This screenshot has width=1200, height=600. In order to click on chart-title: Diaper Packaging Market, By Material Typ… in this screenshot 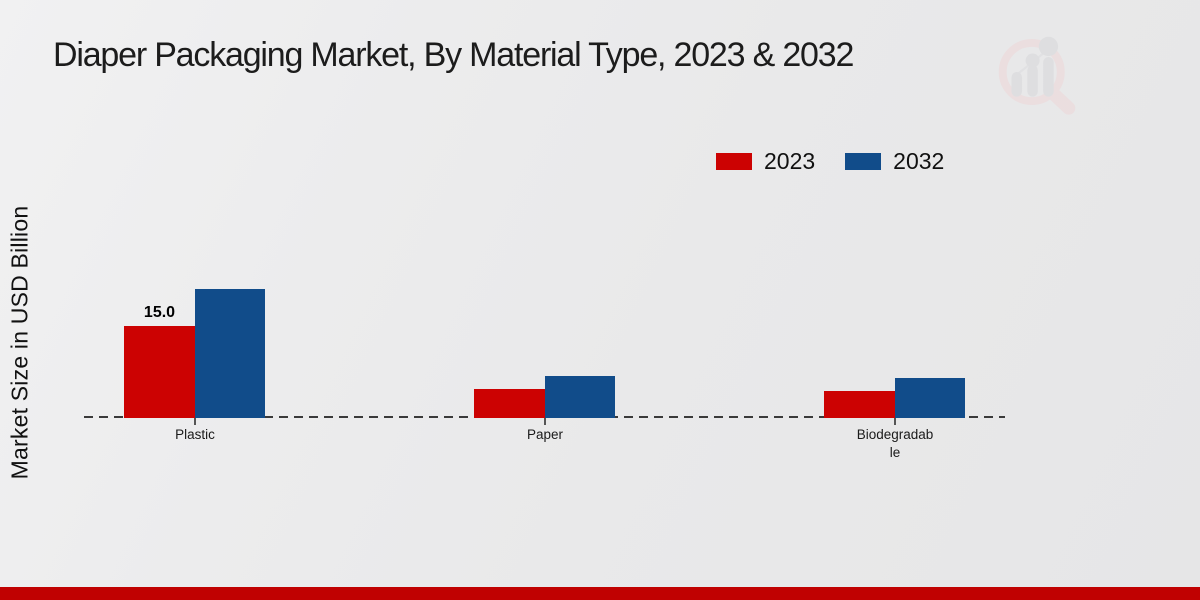, I will do `click(453, 55)`.